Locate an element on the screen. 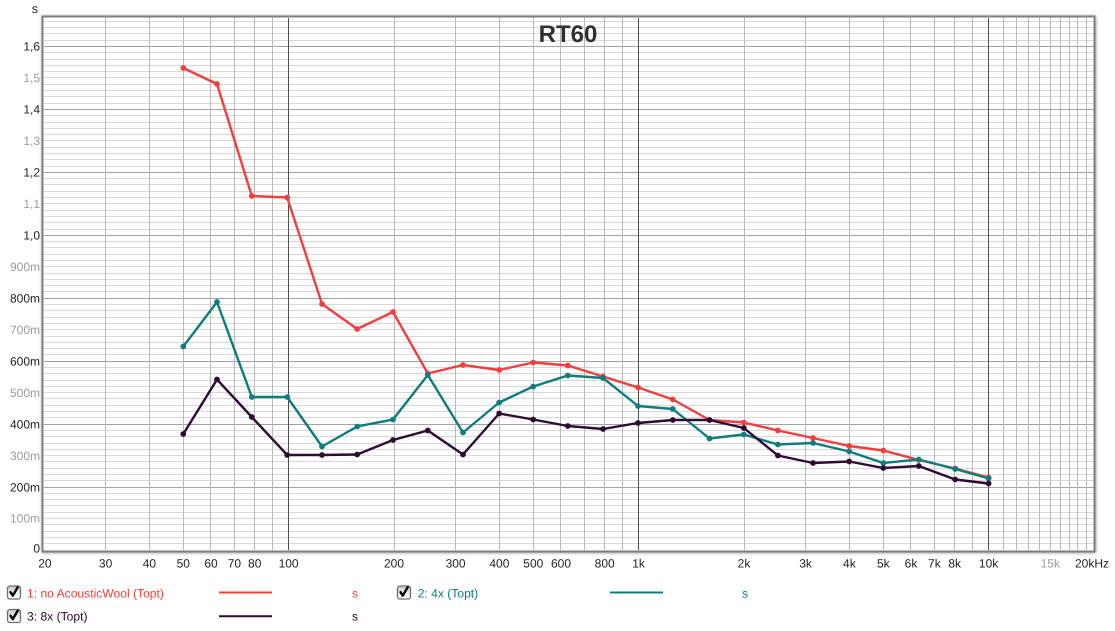 The height and width of the screenshot is (631, 1115). svg-text: 200m is located at coordinates (25, 487).